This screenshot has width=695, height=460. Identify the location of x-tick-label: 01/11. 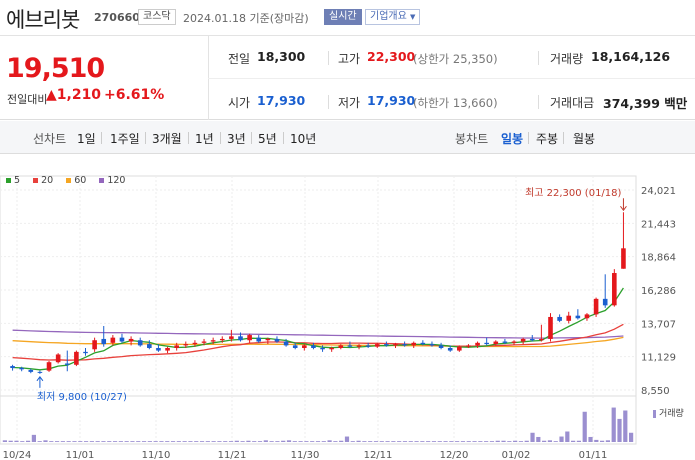
(593, 455).